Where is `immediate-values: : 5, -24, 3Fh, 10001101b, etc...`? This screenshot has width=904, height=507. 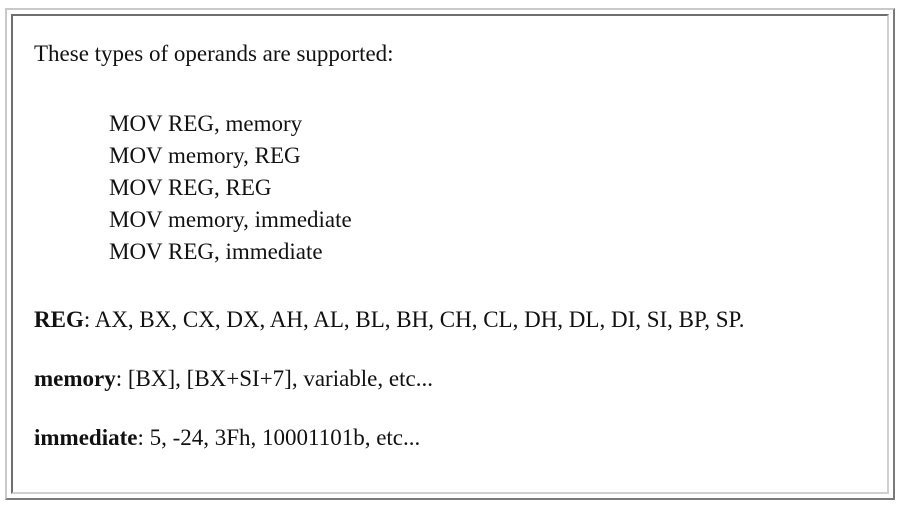 immediate-values: : 5, -24, 3Fh, 10001101b, etc... is located at coordinates (279, 437).